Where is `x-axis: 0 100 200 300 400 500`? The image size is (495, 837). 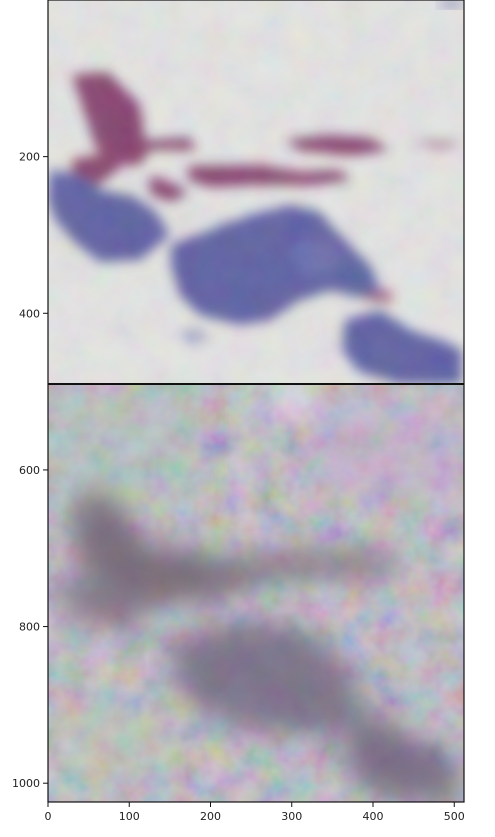
x-axis: 0 100 200 300 400 500 is located at coordinates (255, 812).